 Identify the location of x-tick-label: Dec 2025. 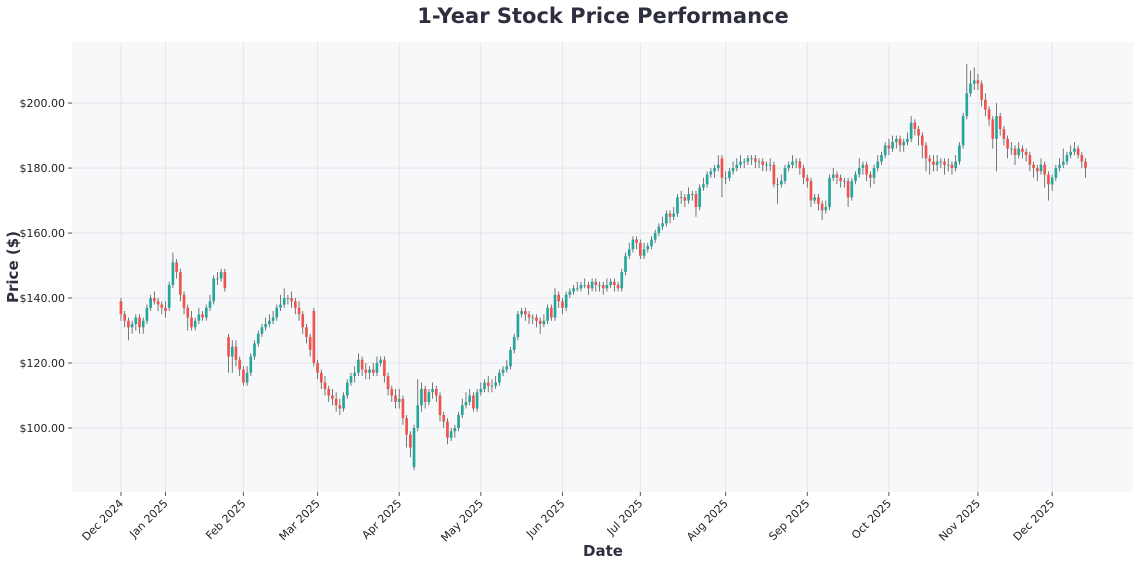
(1034, 520).